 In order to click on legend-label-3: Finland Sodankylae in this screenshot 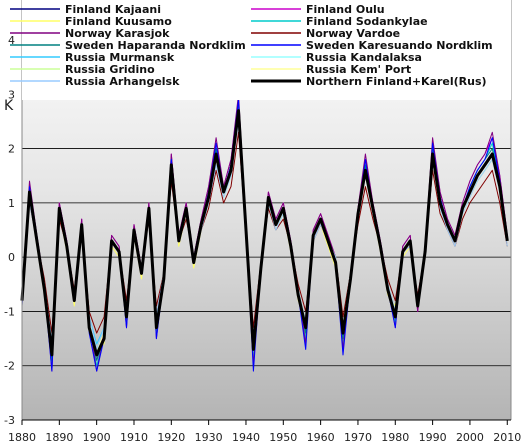, I will do `click(367, 21)`.